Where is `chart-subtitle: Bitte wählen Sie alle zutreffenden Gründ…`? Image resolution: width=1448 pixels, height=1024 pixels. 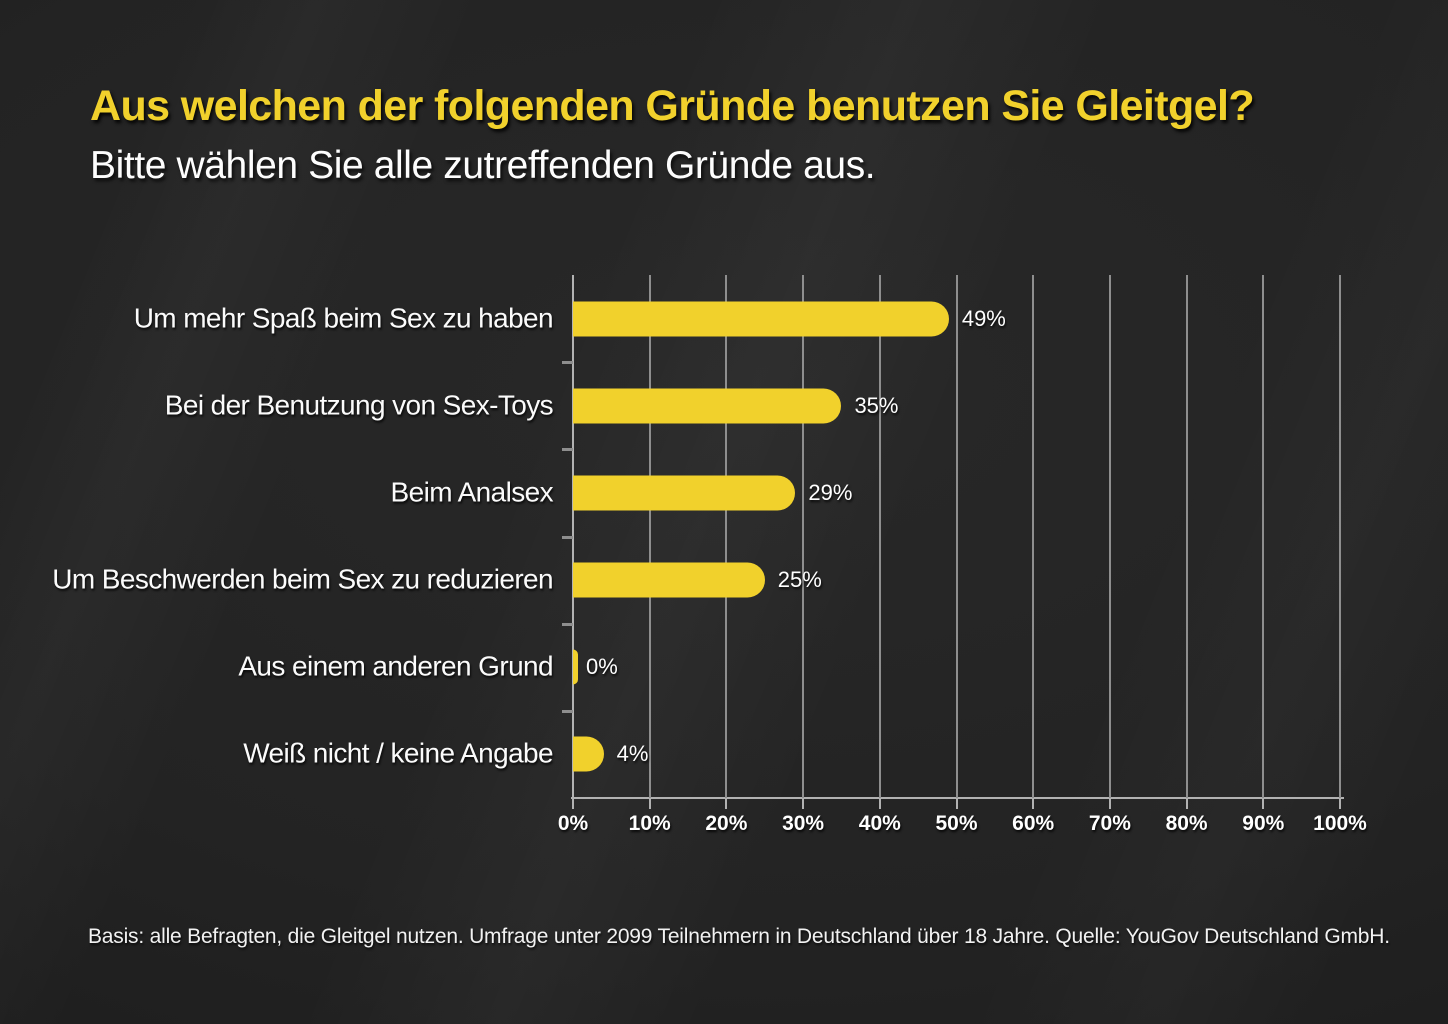
chart-subtitle: Bitte wählen Sie alle zutreffenden Gründ… is located at coordinates (483, 166).